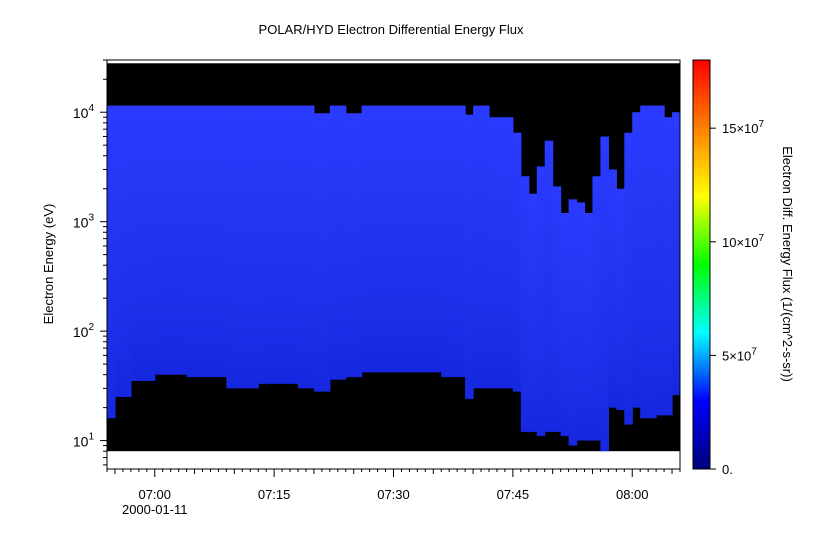  What do you see at coordinates (48, 264) in the screenshot?
I see `y-axis-label: Electron Energy (eV)` at bounding box center [48, 264].